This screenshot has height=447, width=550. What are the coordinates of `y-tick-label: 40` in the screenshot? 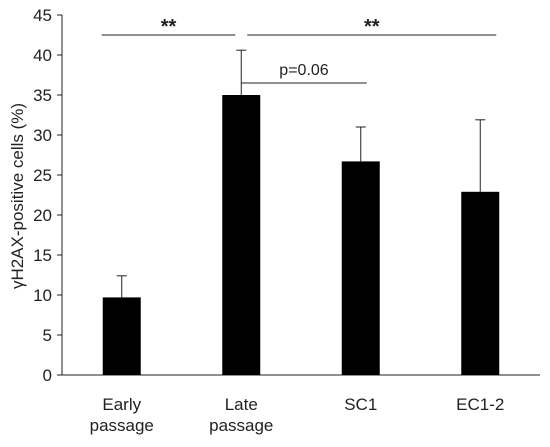 It's located at (42, 55).